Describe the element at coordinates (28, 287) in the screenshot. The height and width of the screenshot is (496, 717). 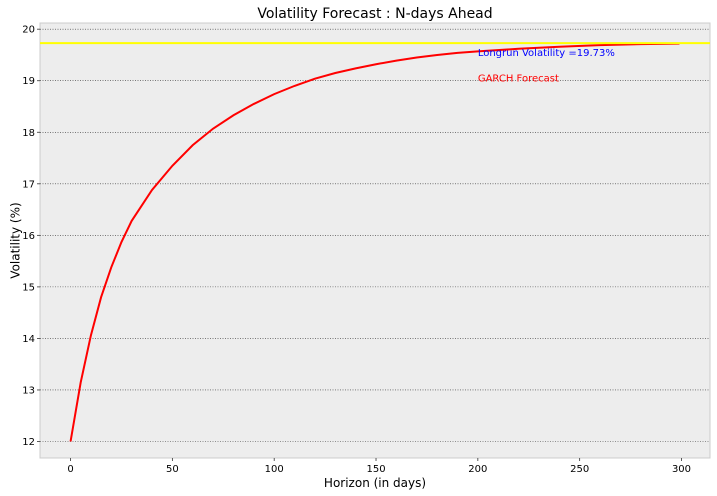
I see `y-tick-label: 15` at that location.